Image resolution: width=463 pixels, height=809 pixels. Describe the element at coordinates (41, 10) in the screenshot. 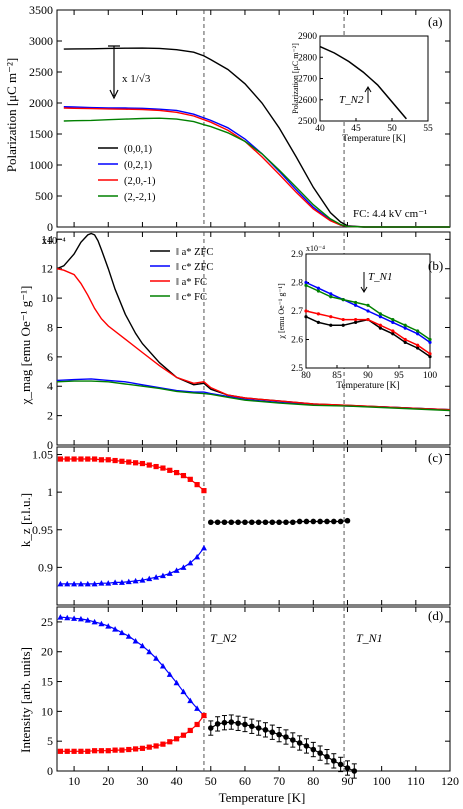

I see `y-tick-label: 3500` at that location.